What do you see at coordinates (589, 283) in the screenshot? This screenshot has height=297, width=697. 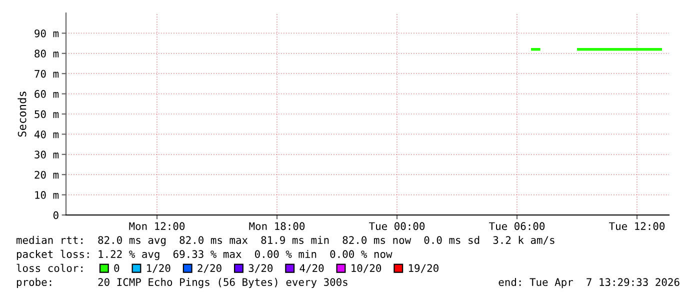 I see `text: end: Tue Apr 7 13:29:33 2026` at bounding box center [589, 283].